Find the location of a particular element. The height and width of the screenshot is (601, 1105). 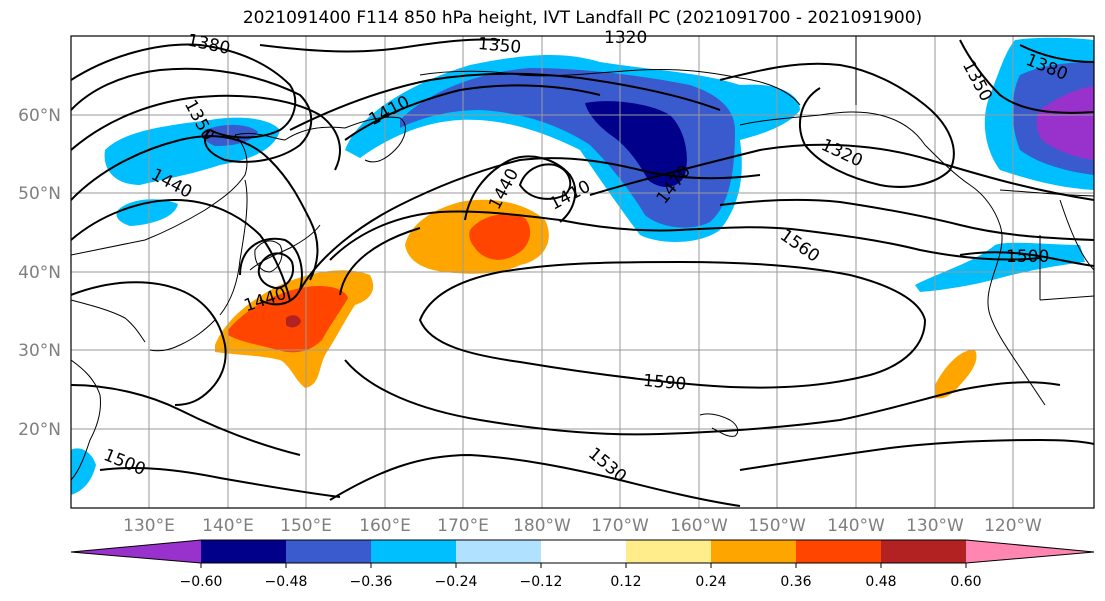

colorbar-tick: −0.60 is located at coordinates (201, 582).